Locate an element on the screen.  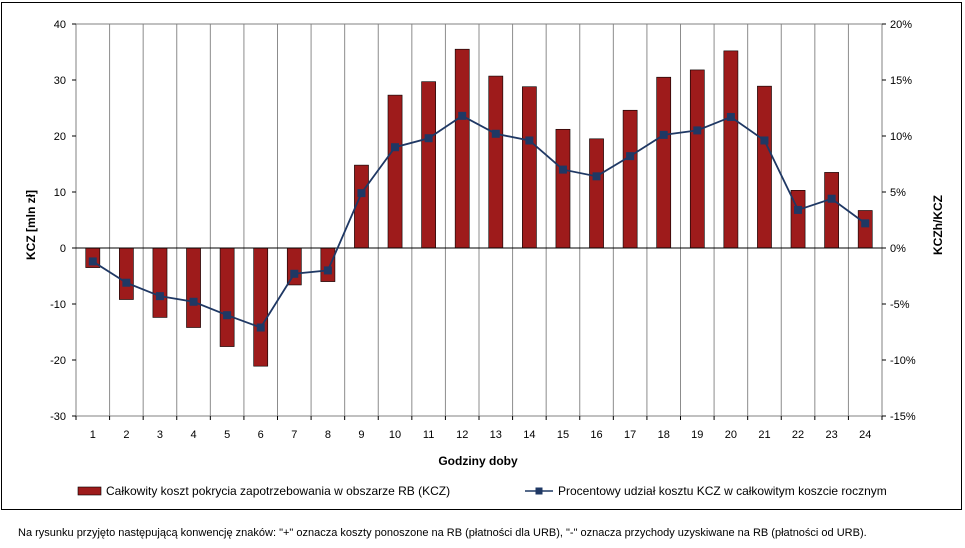
x-tick-label: 6 is located at coordinates (261, 435).